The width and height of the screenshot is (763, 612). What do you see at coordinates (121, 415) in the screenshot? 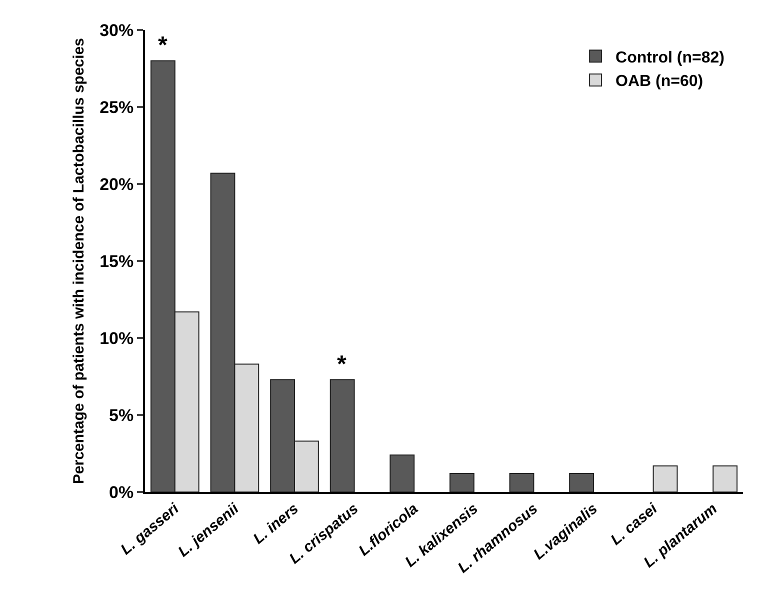
I see `y-tick-label: 5%` at bounding box center [121, 415].